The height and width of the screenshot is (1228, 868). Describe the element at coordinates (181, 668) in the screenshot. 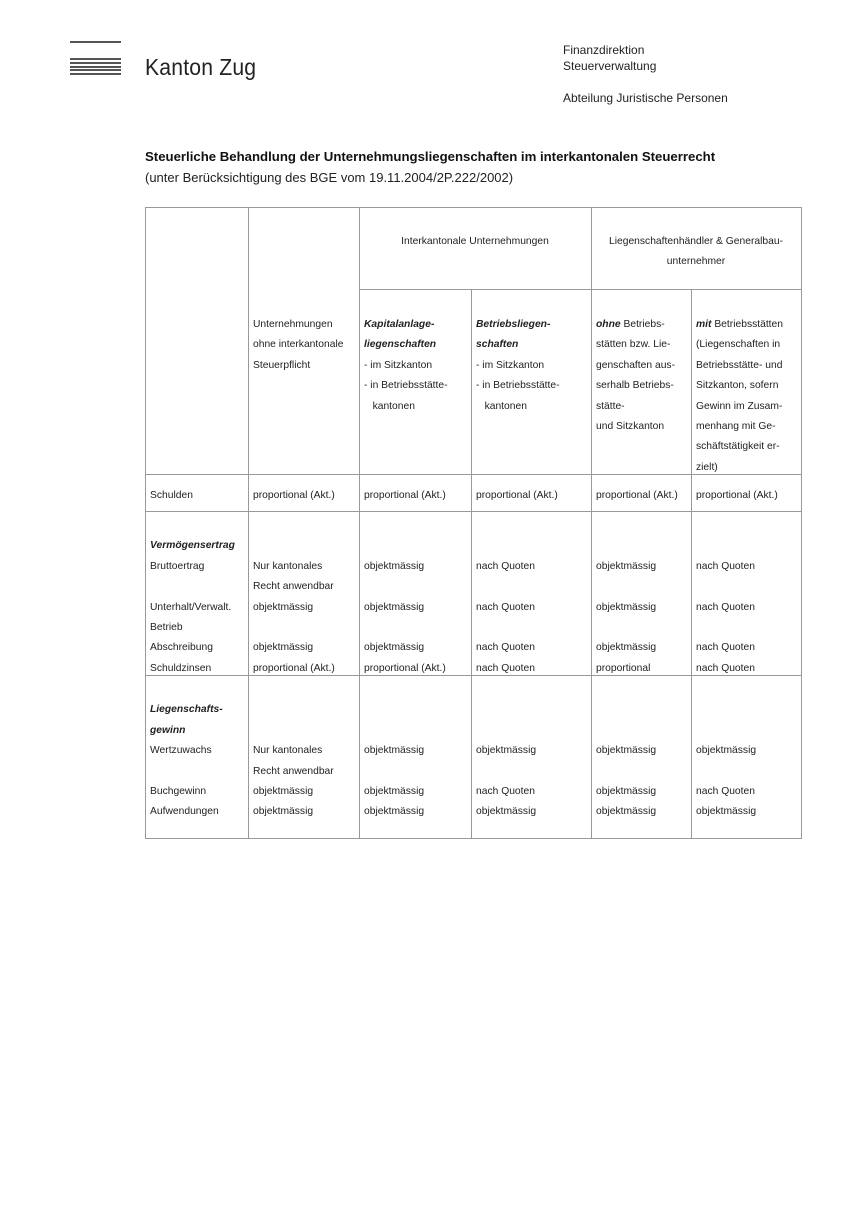

I see `cell-text: Schuldzinsen` at that location.